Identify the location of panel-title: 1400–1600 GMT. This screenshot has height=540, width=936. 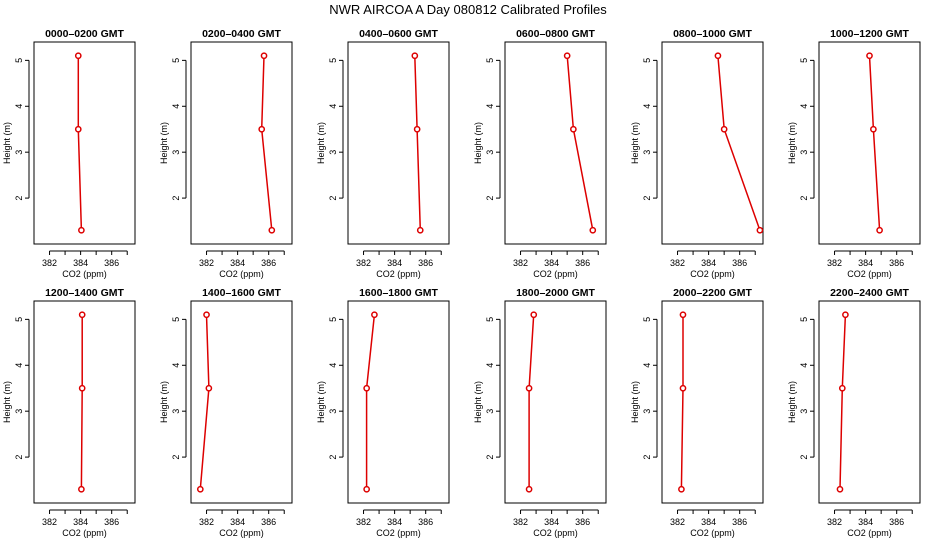
(241, 293).